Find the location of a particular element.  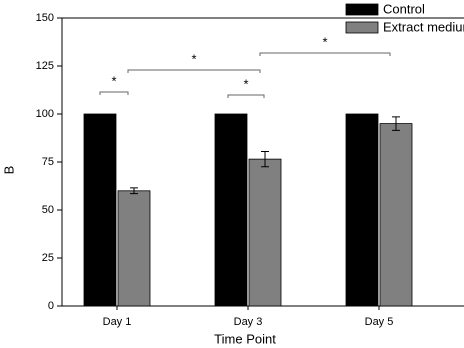

y-tick-label: 100 is located at coordinates (45, 114).